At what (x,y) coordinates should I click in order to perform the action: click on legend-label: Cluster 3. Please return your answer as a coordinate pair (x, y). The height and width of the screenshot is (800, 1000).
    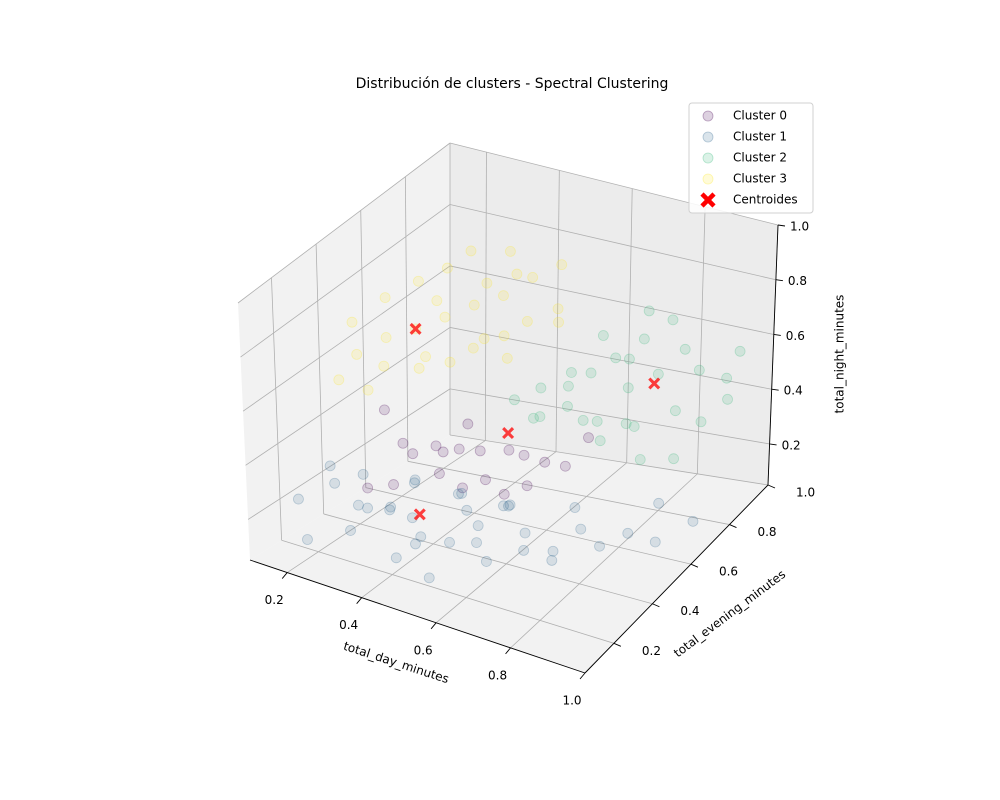
    Looking at the image, I should click on (760, 179).